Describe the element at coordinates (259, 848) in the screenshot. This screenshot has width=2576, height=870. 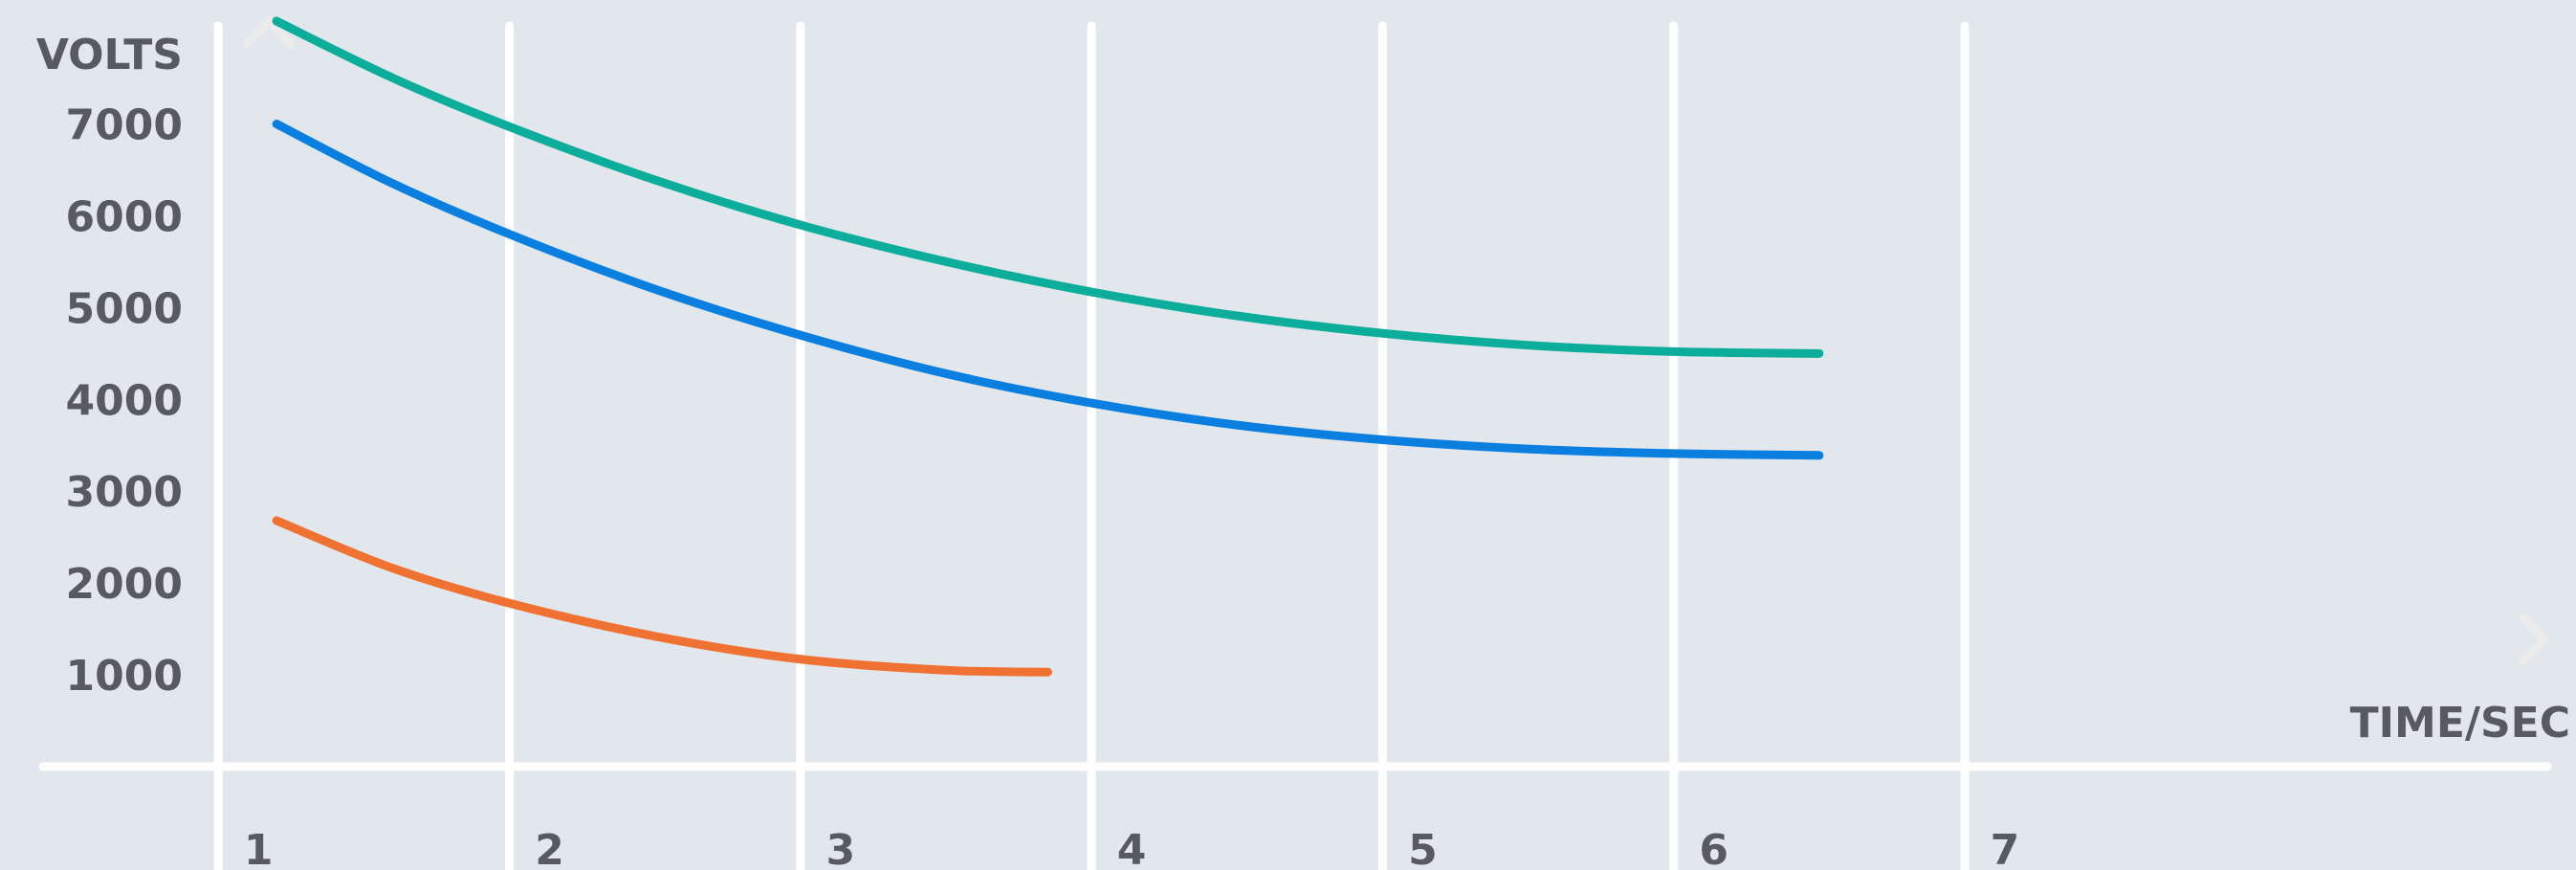
I see `x-tick-label: 1` at that location.